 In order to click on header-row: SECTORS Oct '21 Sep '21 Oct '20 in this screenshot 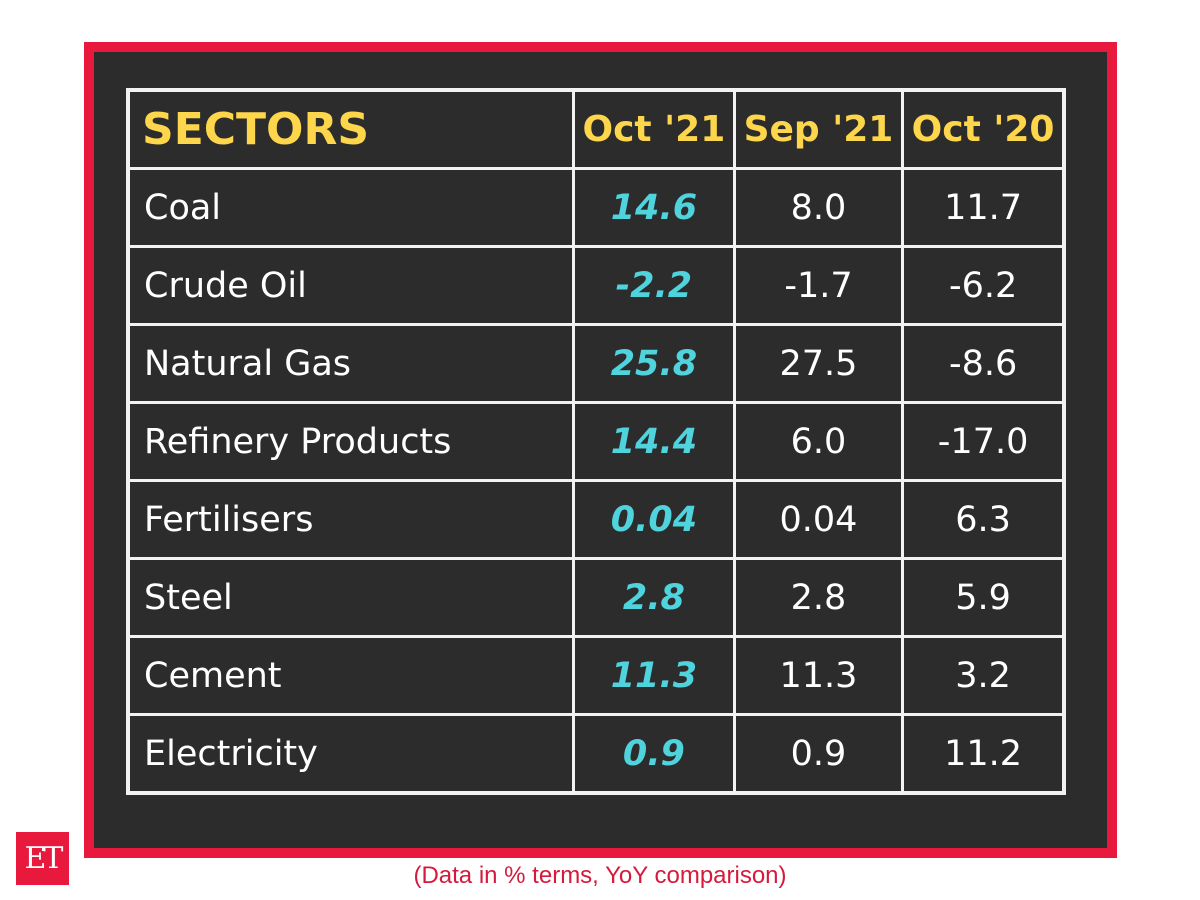, I will do `click(596, 129)`.